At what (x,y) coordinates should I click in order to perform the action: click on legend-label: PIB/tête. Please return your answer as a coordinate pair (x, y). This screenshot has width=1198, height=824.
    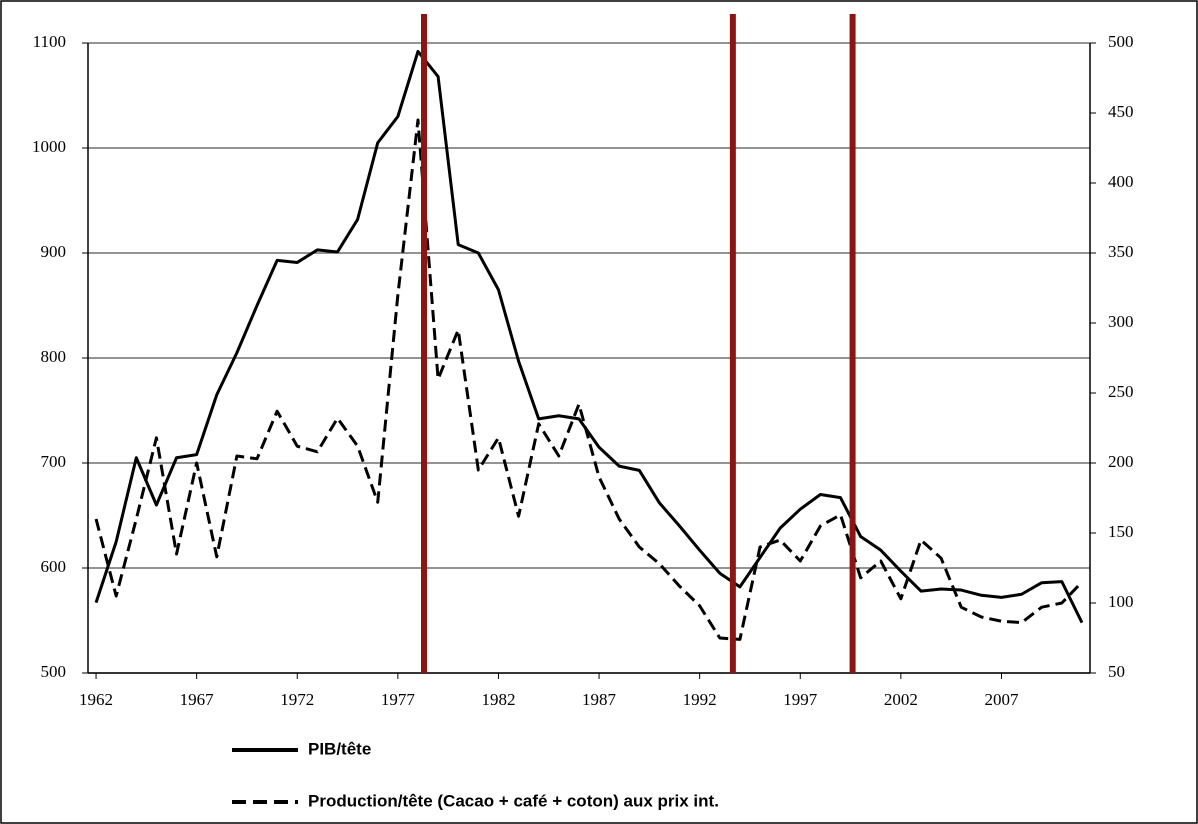
    Looking at the image, I should click on (339, 748).